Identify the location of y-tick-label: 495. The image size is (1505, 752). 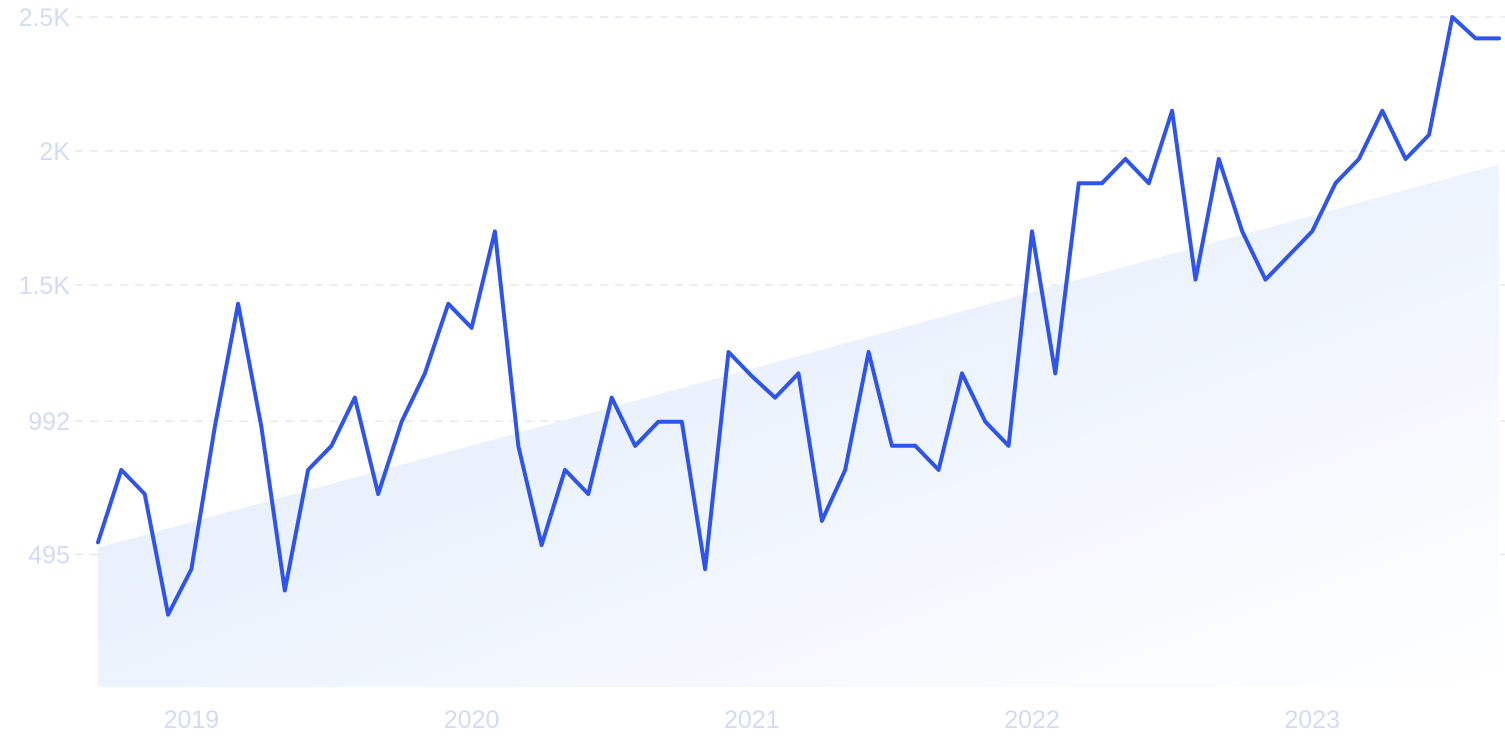
(49, 555).